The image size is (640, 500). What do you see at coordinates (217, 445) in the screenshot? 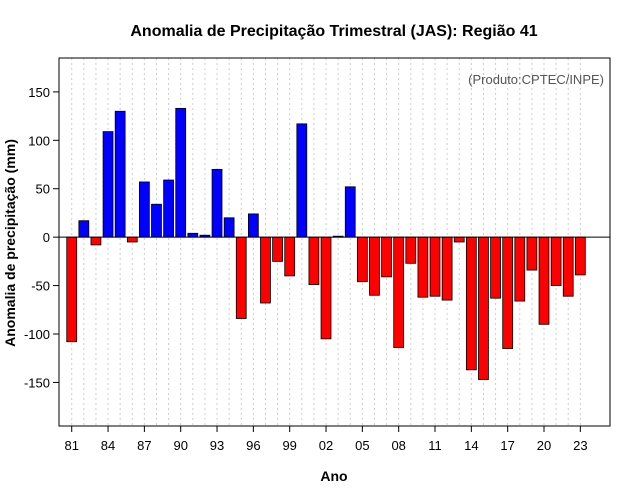
I see `x-tick-label: 93` at bounding box center [217, 445].